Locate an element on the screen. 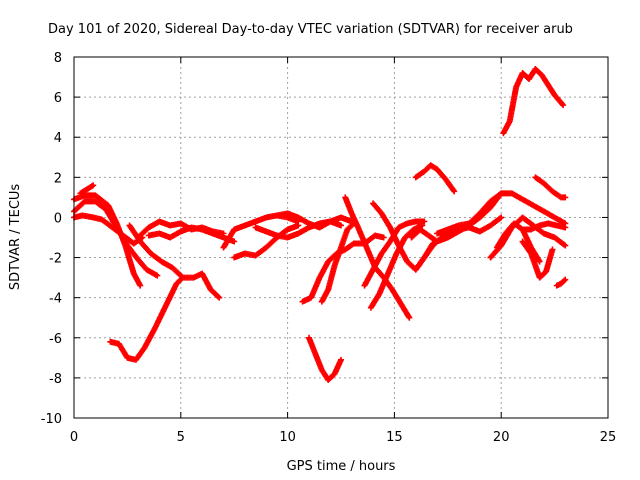 Image resolution: width=640 pixels, height=480 pixels. x-tick-label: 25 is located at coordinates (608, 437).